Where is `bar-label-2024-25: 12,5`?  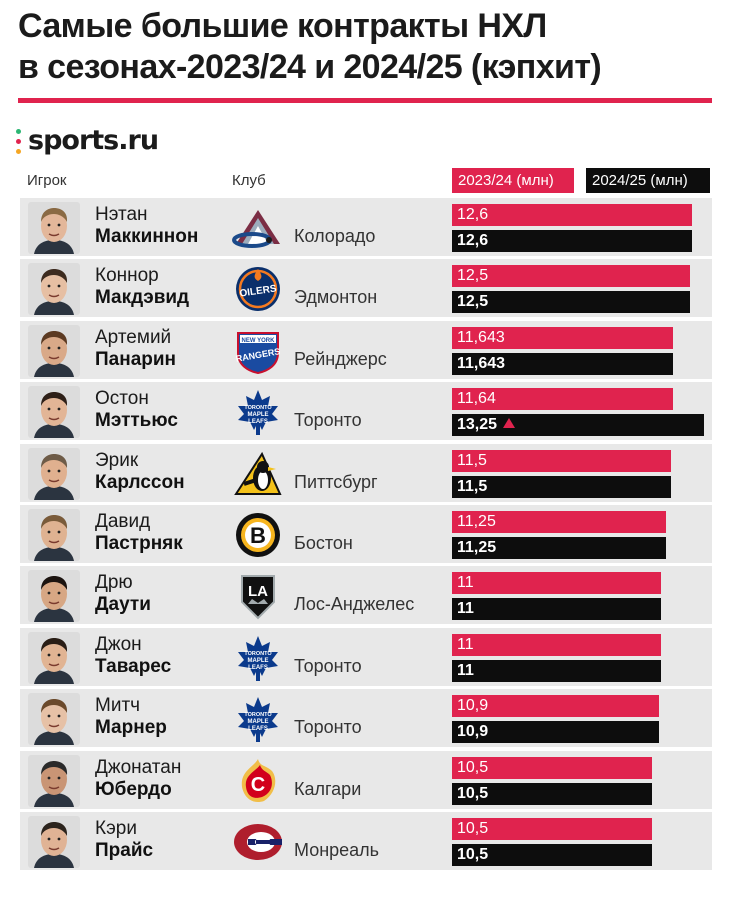
bar-label-2024-25: 12,5 is located at coordinates (473, 302).